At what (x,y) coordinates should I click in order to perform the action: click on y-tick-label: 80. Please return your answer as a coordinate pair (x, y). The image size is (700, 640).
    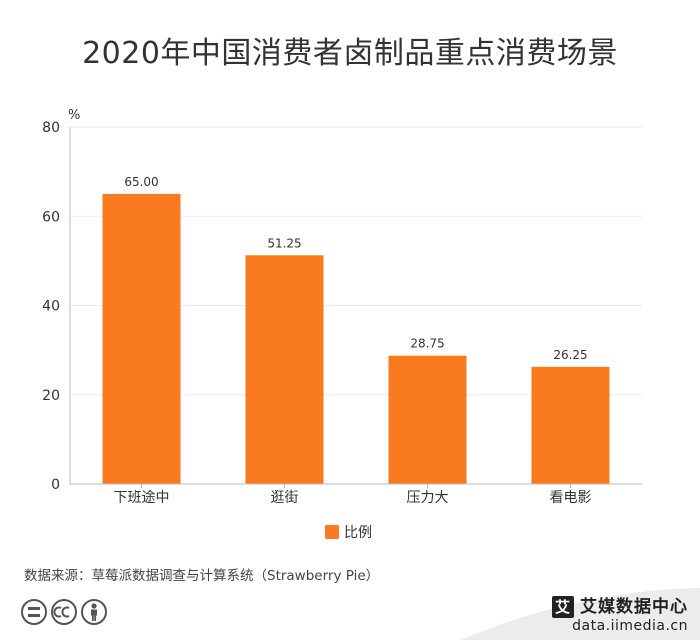
    Looking at the image, I should click on (51, 128).